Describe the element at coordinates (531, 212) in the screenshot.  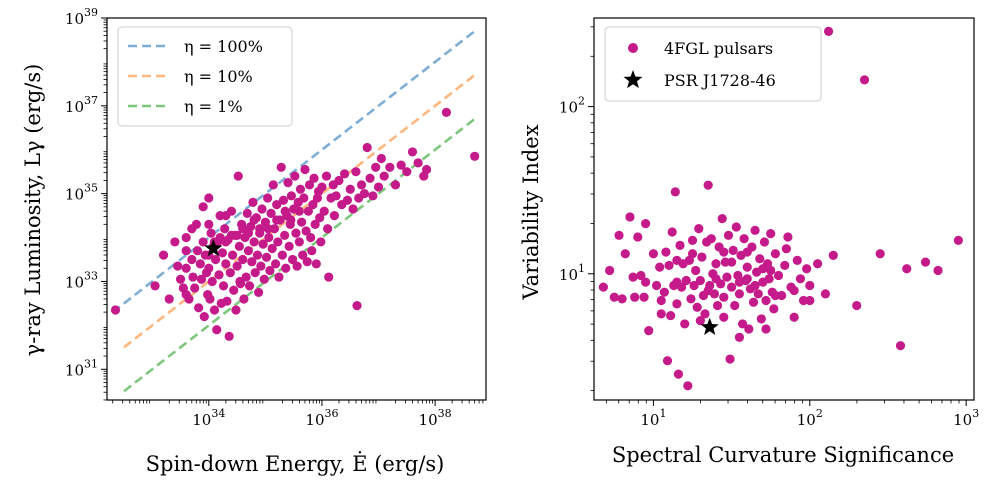
I see `right-y-axis-label: Variability Index` at that location.